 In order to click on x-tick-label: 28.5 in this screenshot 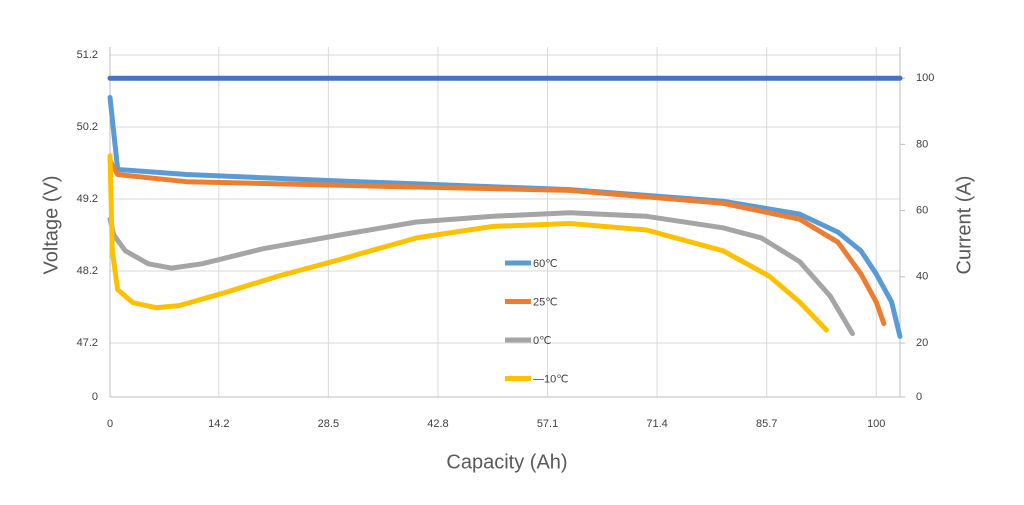, I will do `click(328, 424)`.